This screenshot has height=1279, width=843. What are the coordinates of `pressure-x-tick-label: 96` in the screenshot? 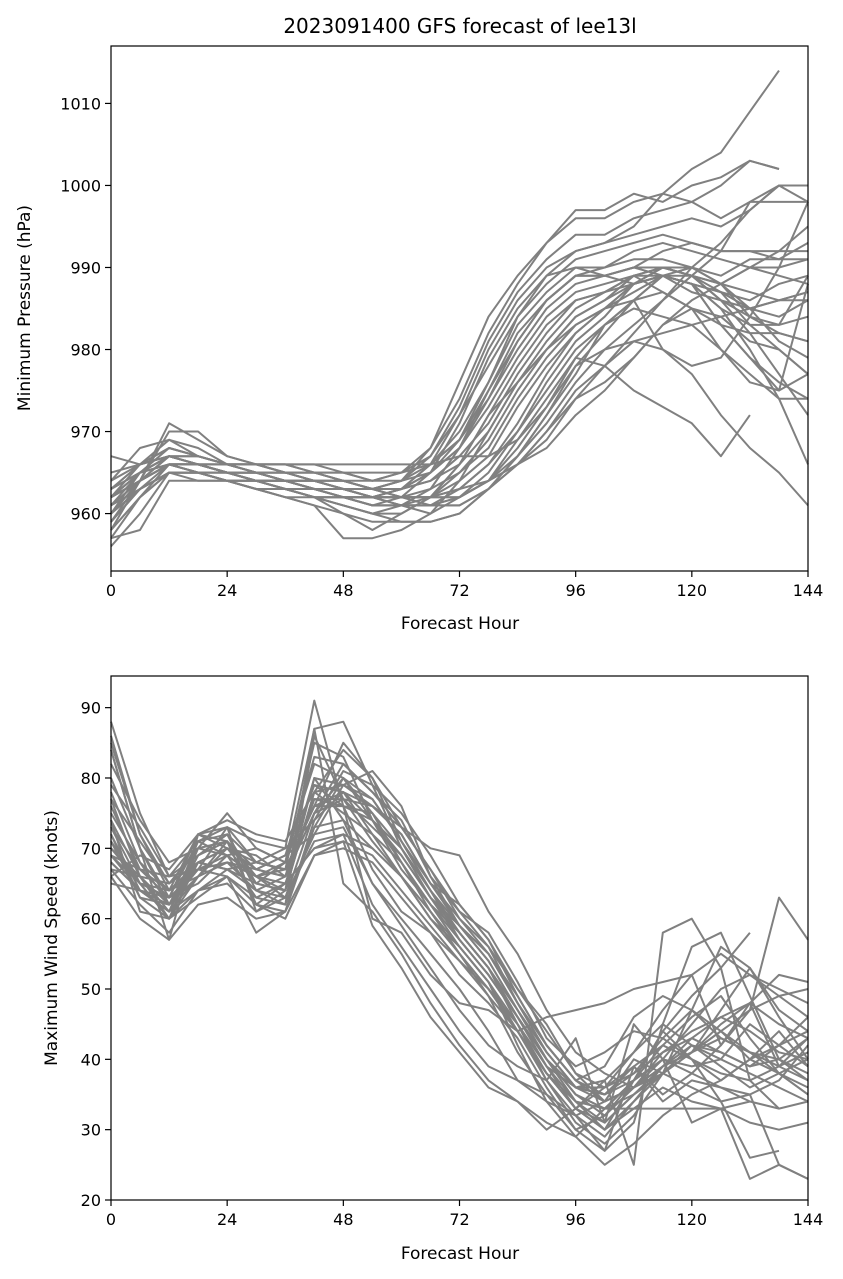 It's located at (575, 590).